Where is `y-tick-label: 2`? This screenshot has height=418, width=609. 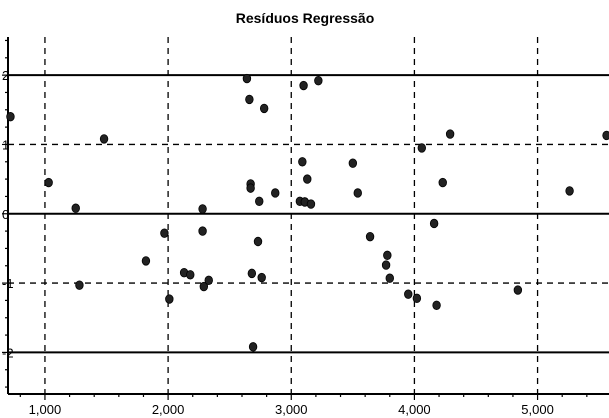
y-tick-label: 2 is located at coordinates (5, 75).